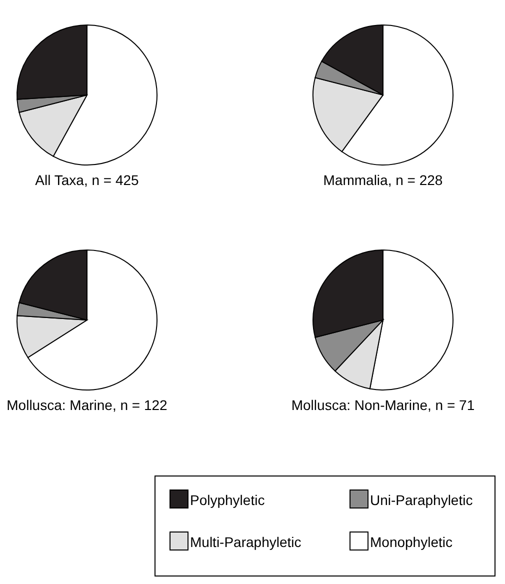  I want to click on text: Mammalia, n = 228, so click(383, 180).